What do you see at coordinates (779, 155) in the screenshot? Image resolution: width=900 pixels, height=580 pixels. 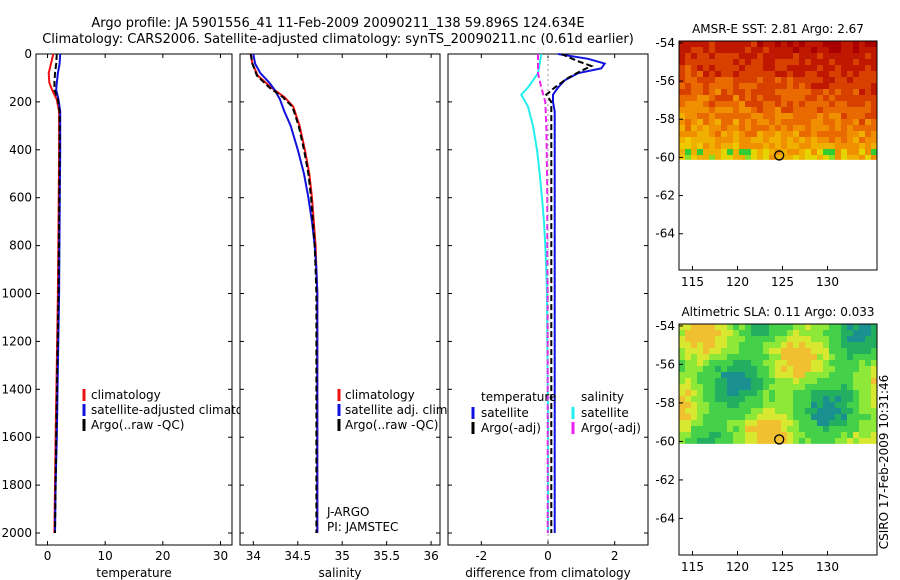 I see `sst-argo-location-marker` at bounding box center [779, 155].